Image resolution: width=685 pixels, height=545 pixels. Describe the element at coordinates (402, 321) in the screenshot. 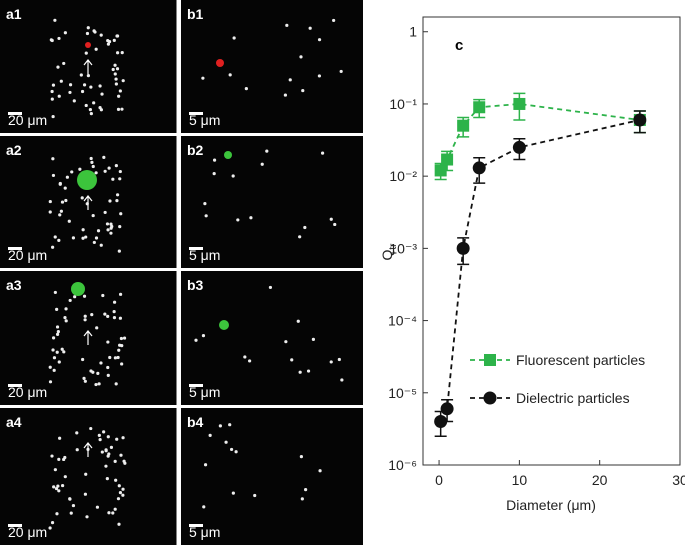

I see `y-tick-label: 10⁻⁴` at that location.